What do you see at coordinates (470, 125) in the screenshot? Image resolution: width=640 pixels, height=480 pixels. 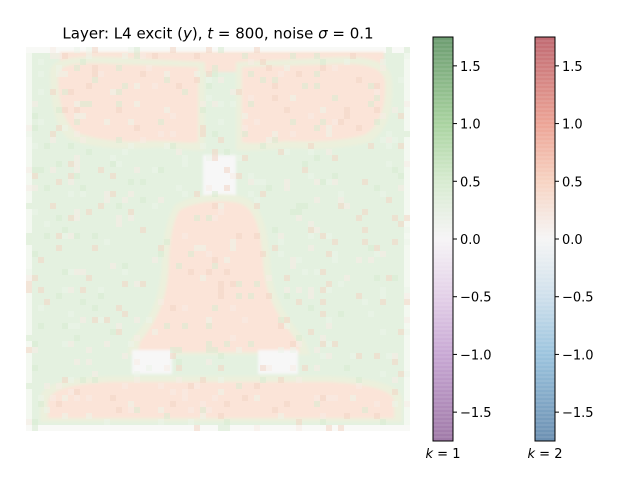 I see `colorbar-tick-label: 1.0` at bounding box center [470, 125].